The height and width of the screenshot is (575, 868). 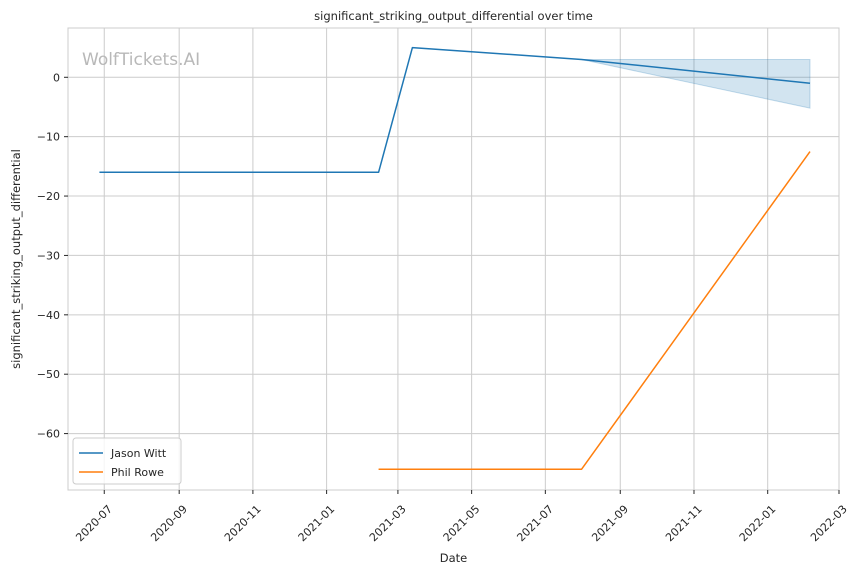 I want to click on x-axis-label: Date, so click(x=454, y=558).